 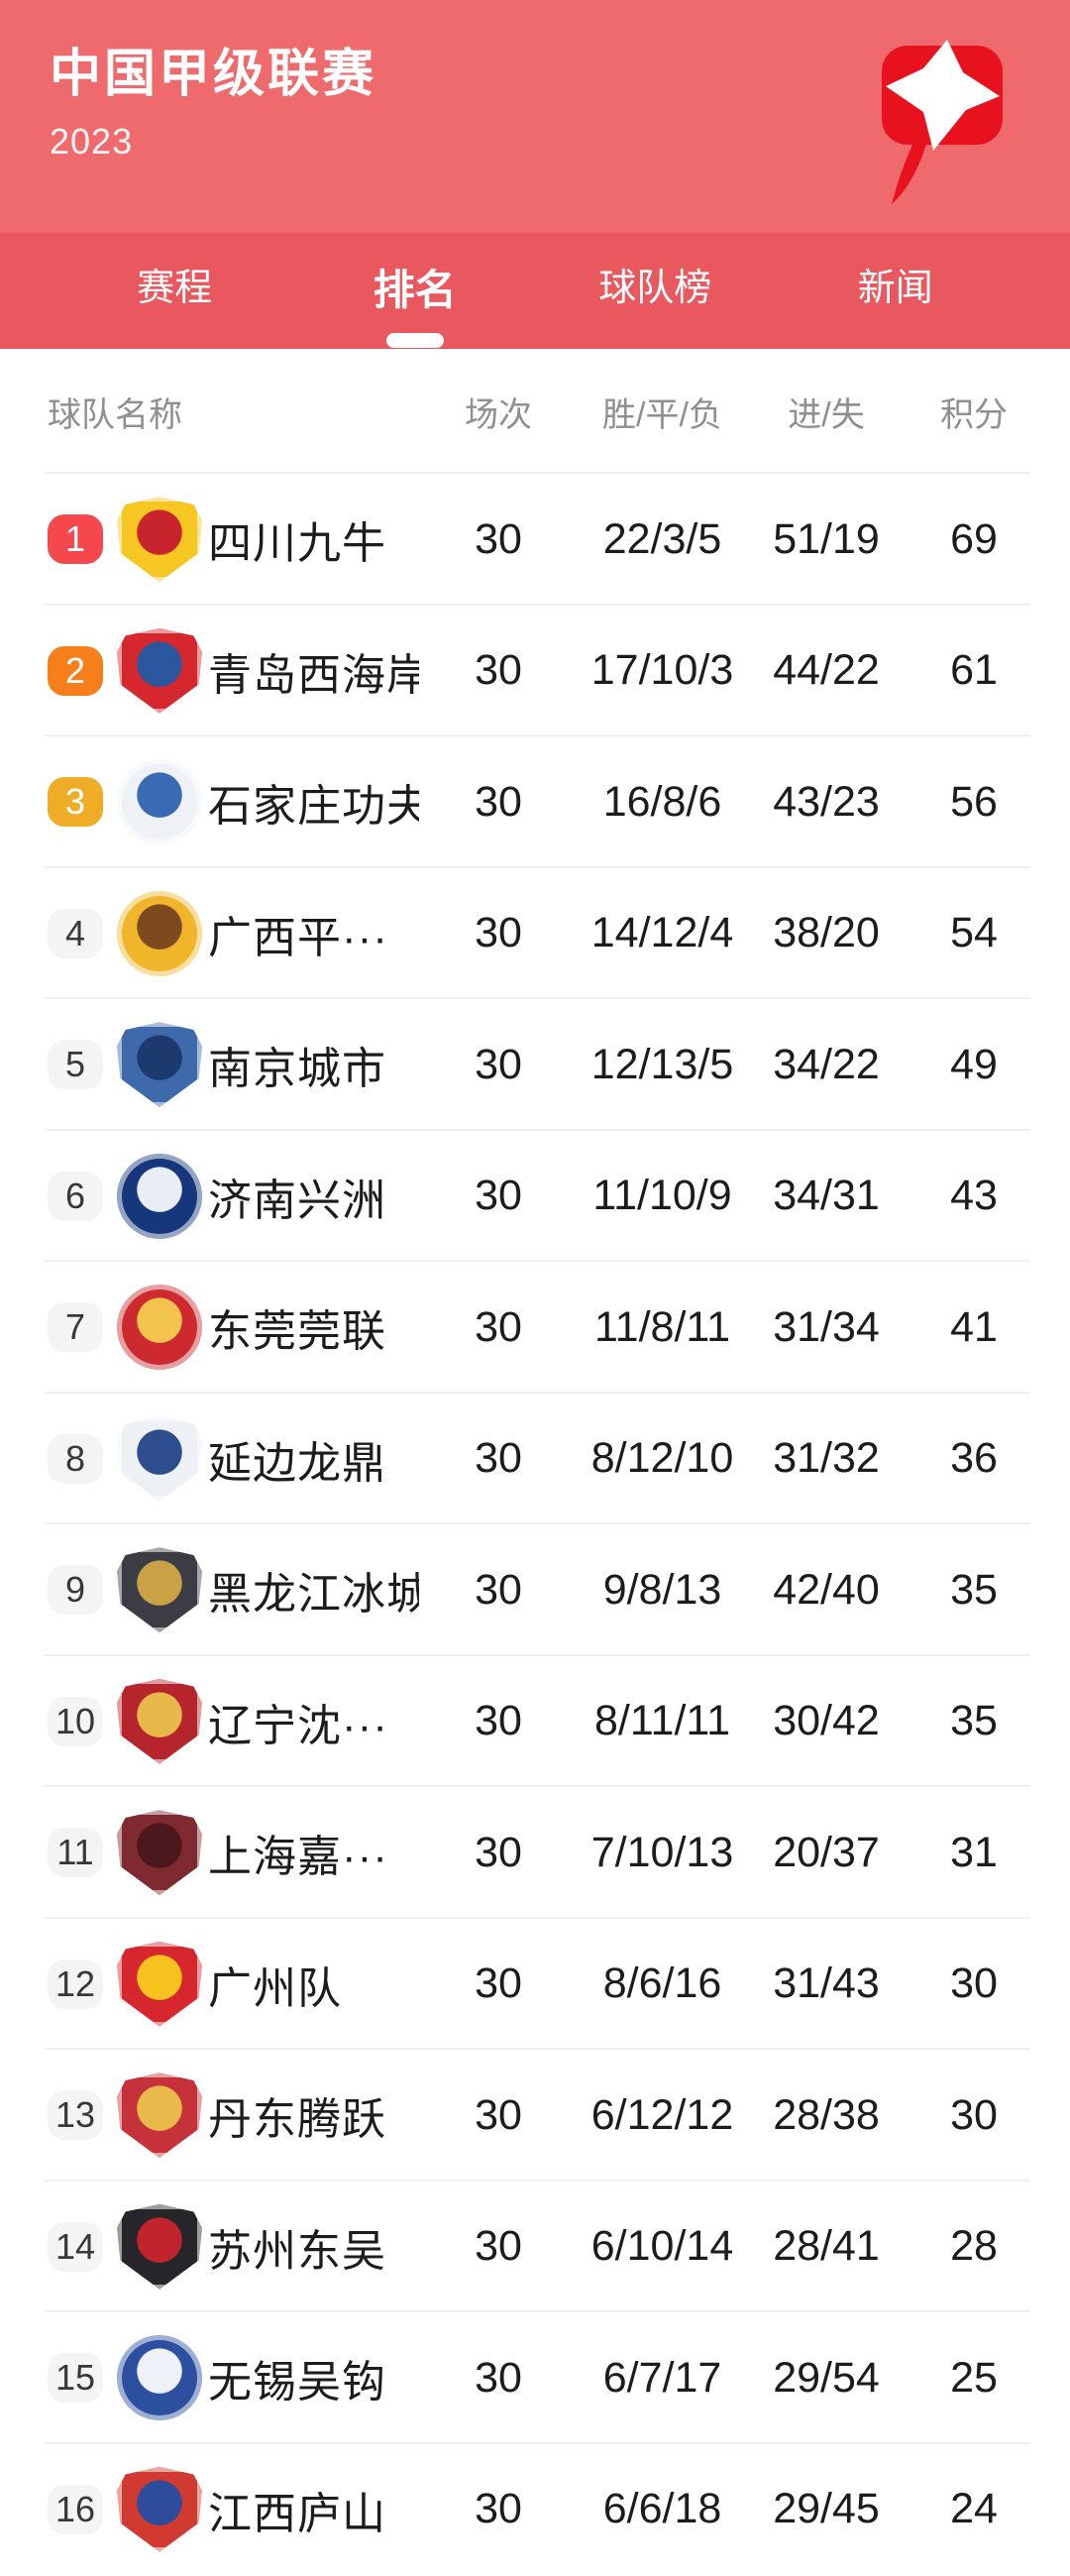 I want to click on tab-bar: 赛程 排名 球队榜 新闻, so click(x=535, y=291).